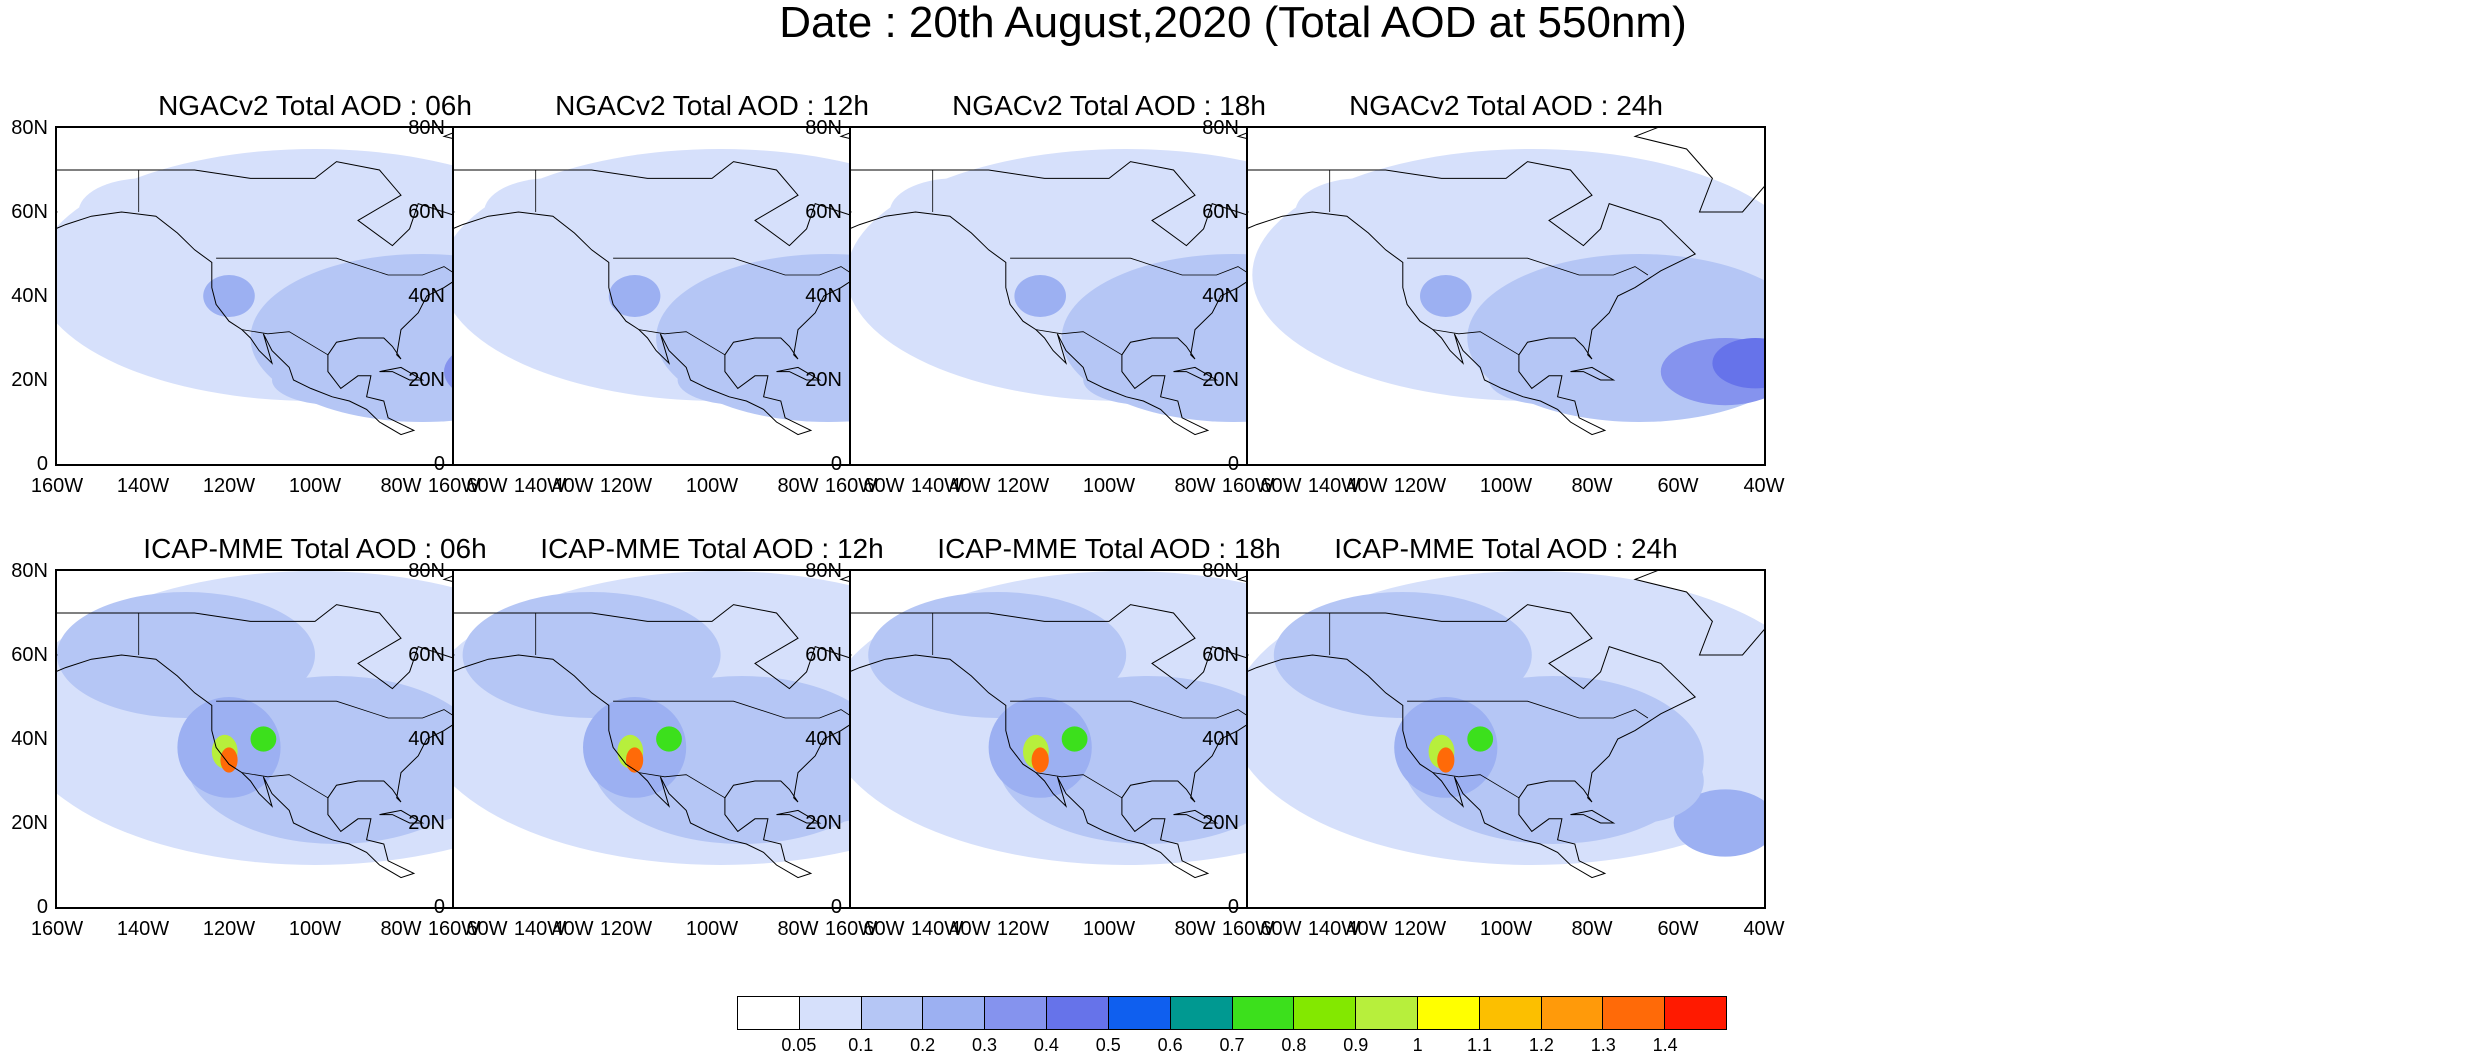 The height and width of the screenshot is (1056, 2466). I want to click on colorbar-label: 0.4, so click(1046, 1045).